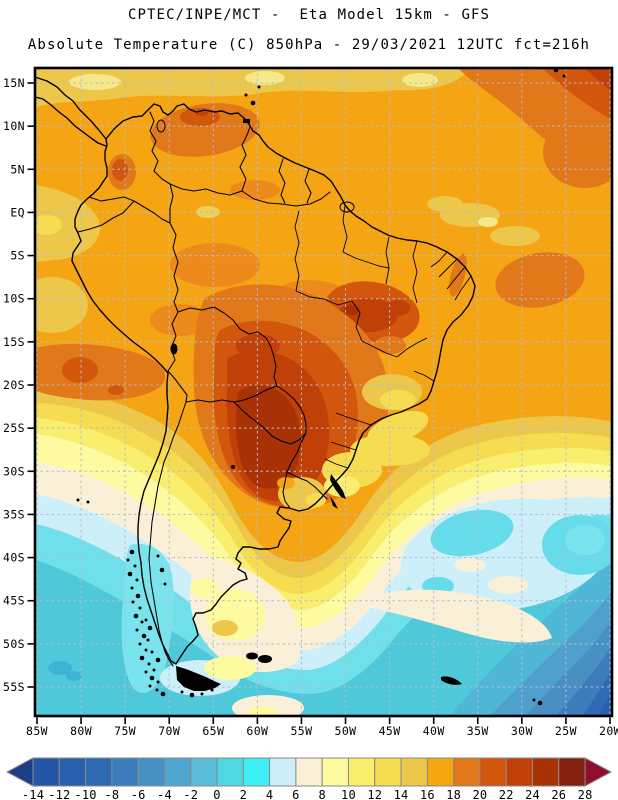 The height and width of the screenshot is (800, 618). Describe the element at coordinates (453, 794) in the screenshot. I see `colorbar-tick-label: 18` at that location.